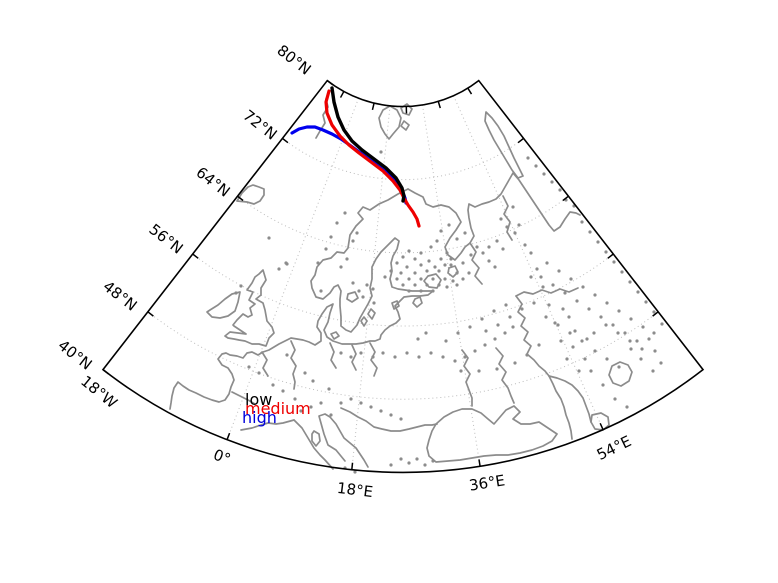  Describe the element at coordinates (259, 399) in the screenshot. I see `legend-label-low: low` at that location.